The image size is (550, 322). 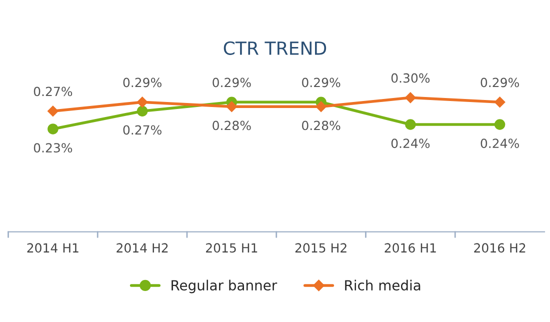 I want to click on data-label: 0.23%, so click(x=53, y=148).